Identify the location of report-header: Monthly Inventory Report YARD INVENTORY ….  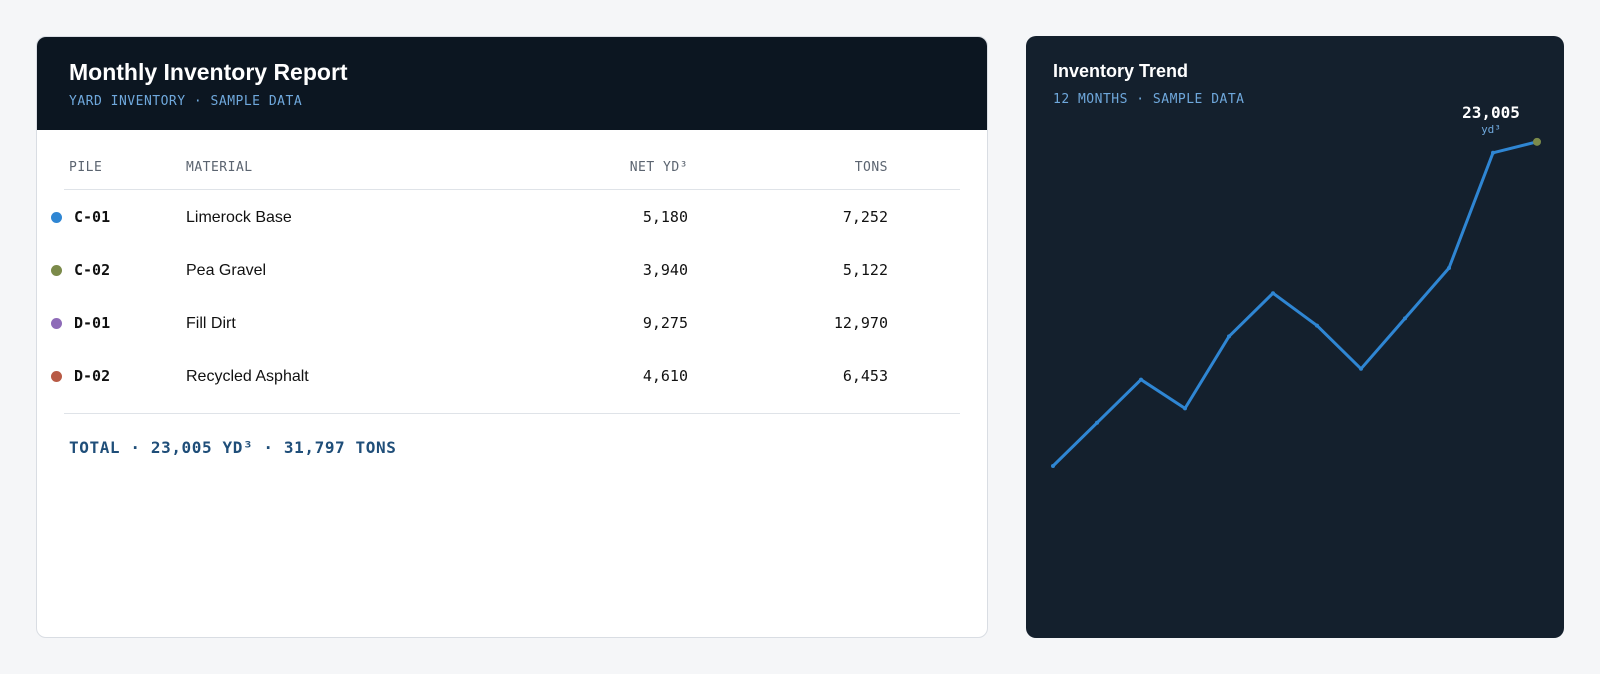
(512, 83).